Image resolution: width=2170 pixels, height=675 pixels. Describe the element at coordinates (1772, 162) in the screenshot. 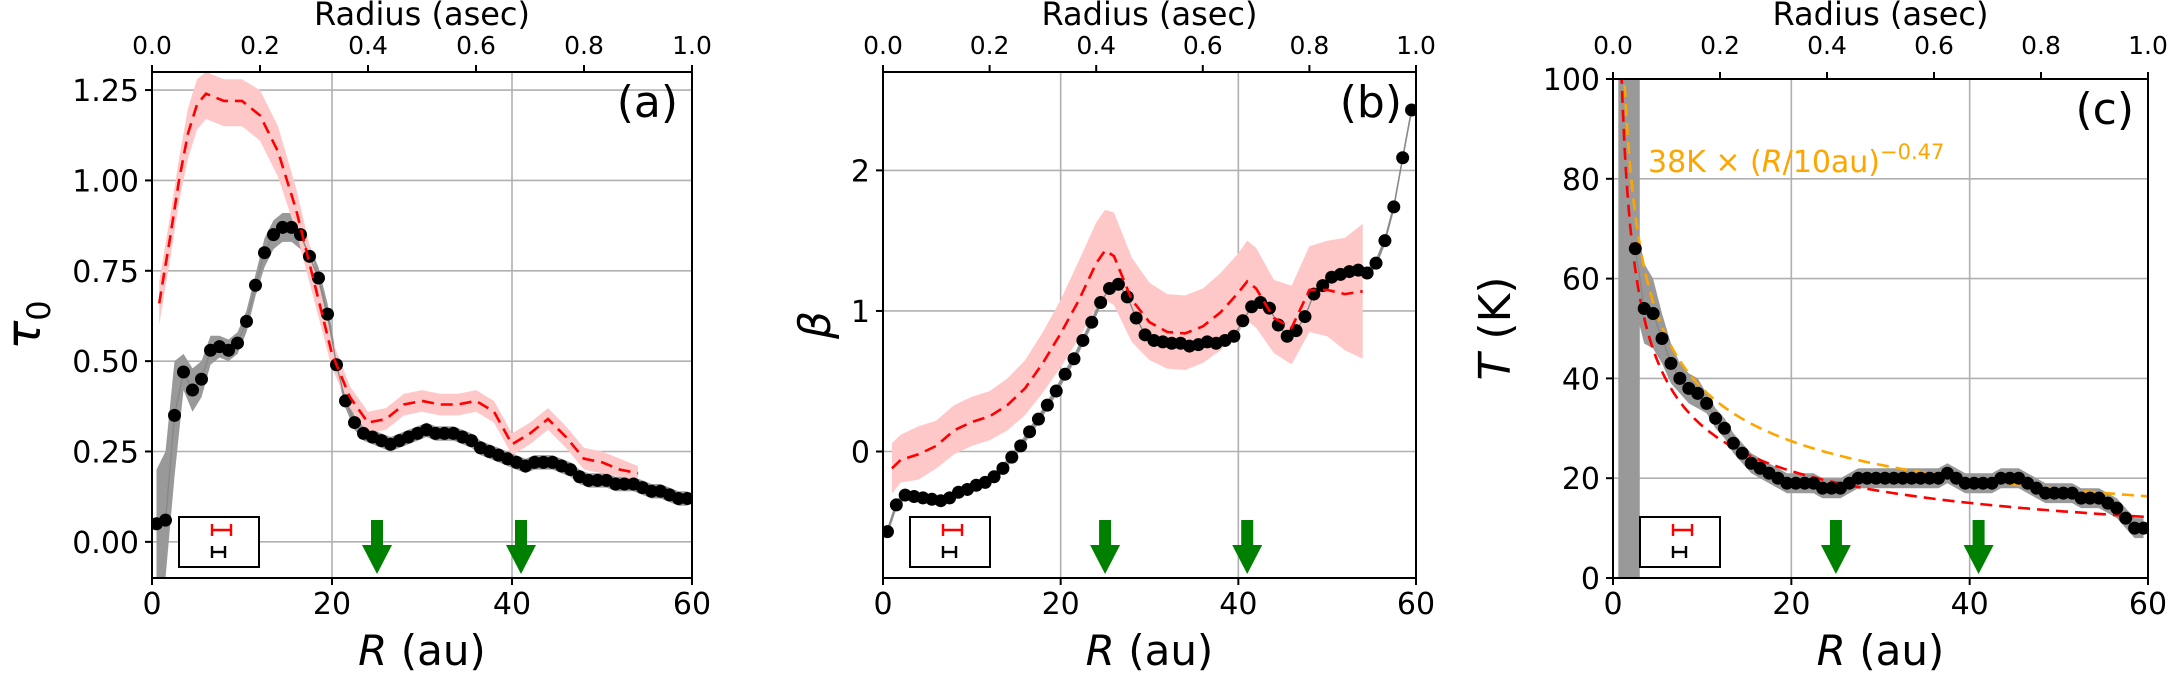

I see `annotation-symbol: R` at that location.